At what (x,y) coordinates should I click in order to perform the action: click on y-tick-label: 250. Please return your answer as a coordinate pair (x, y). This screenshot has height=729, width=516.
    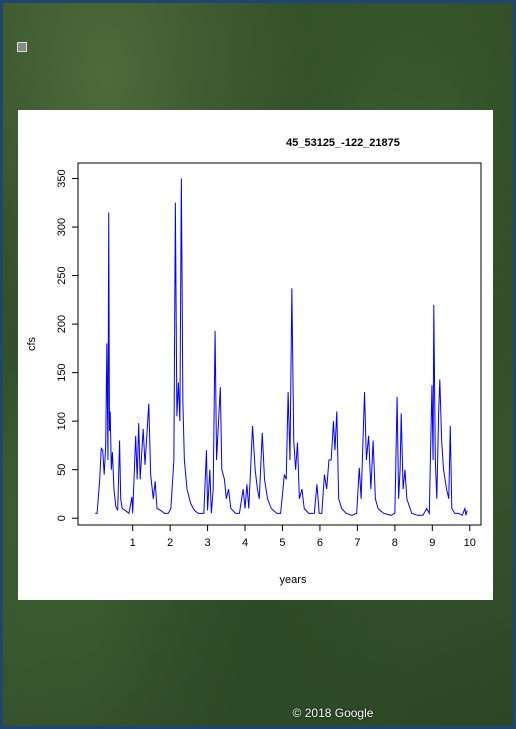
    Looking at the image, I should click on (62, 275).